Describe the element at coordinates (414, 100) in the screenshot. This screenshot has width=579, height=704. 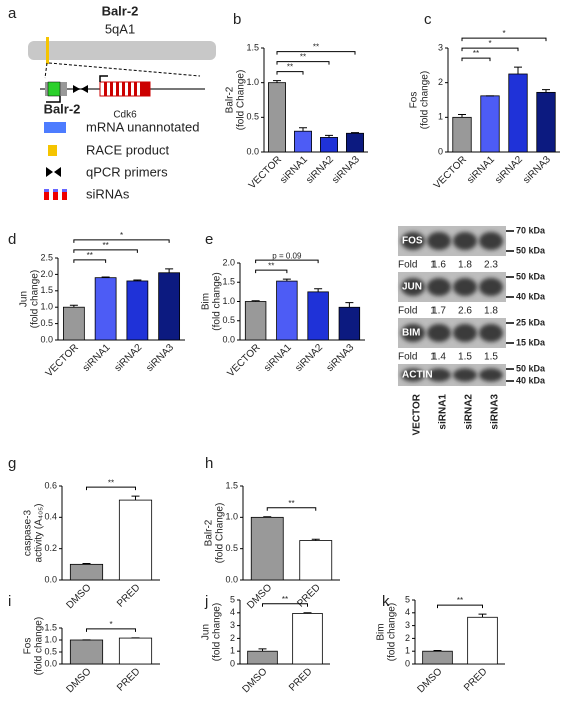
I see `y-axis-label: Fos` at that location.